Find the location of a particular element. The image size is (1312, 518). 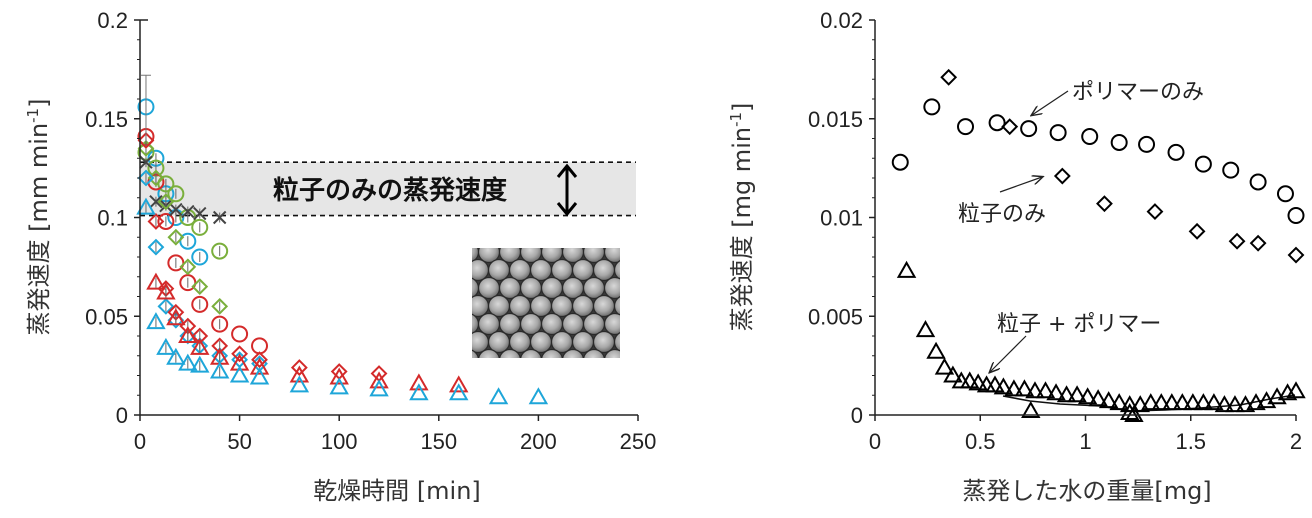

evaporation-band is located at coordinates (388, 189).